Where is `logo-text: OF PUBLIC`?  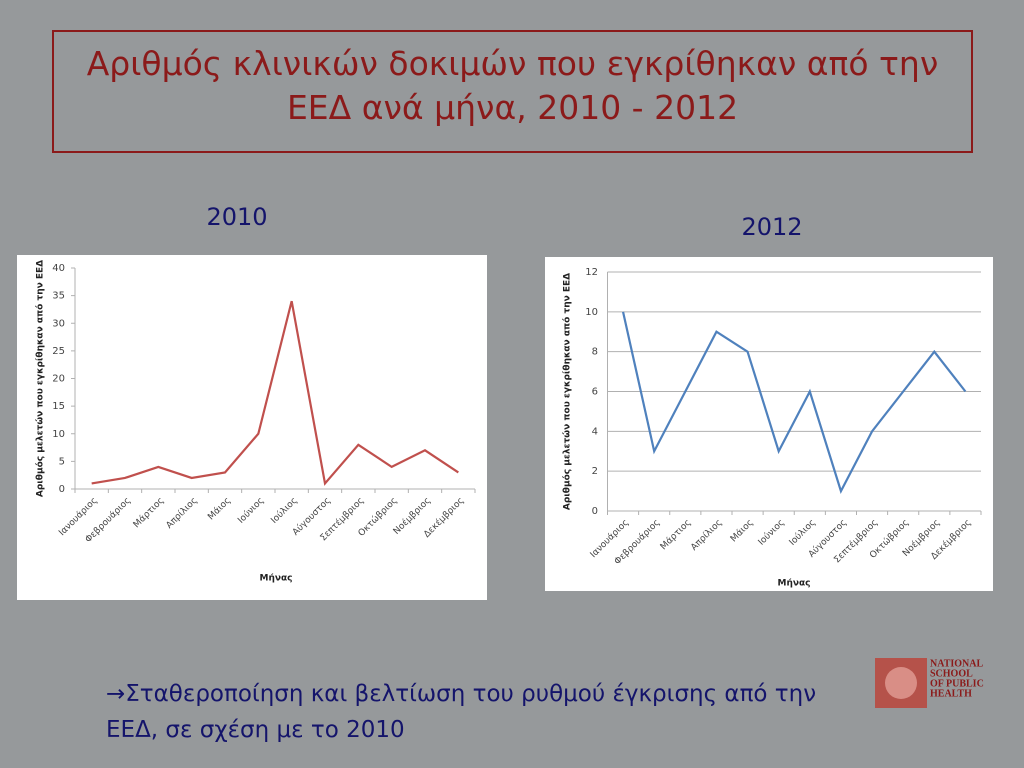 logo-text: OF PUBLIC is located at coordinates (957, 683).